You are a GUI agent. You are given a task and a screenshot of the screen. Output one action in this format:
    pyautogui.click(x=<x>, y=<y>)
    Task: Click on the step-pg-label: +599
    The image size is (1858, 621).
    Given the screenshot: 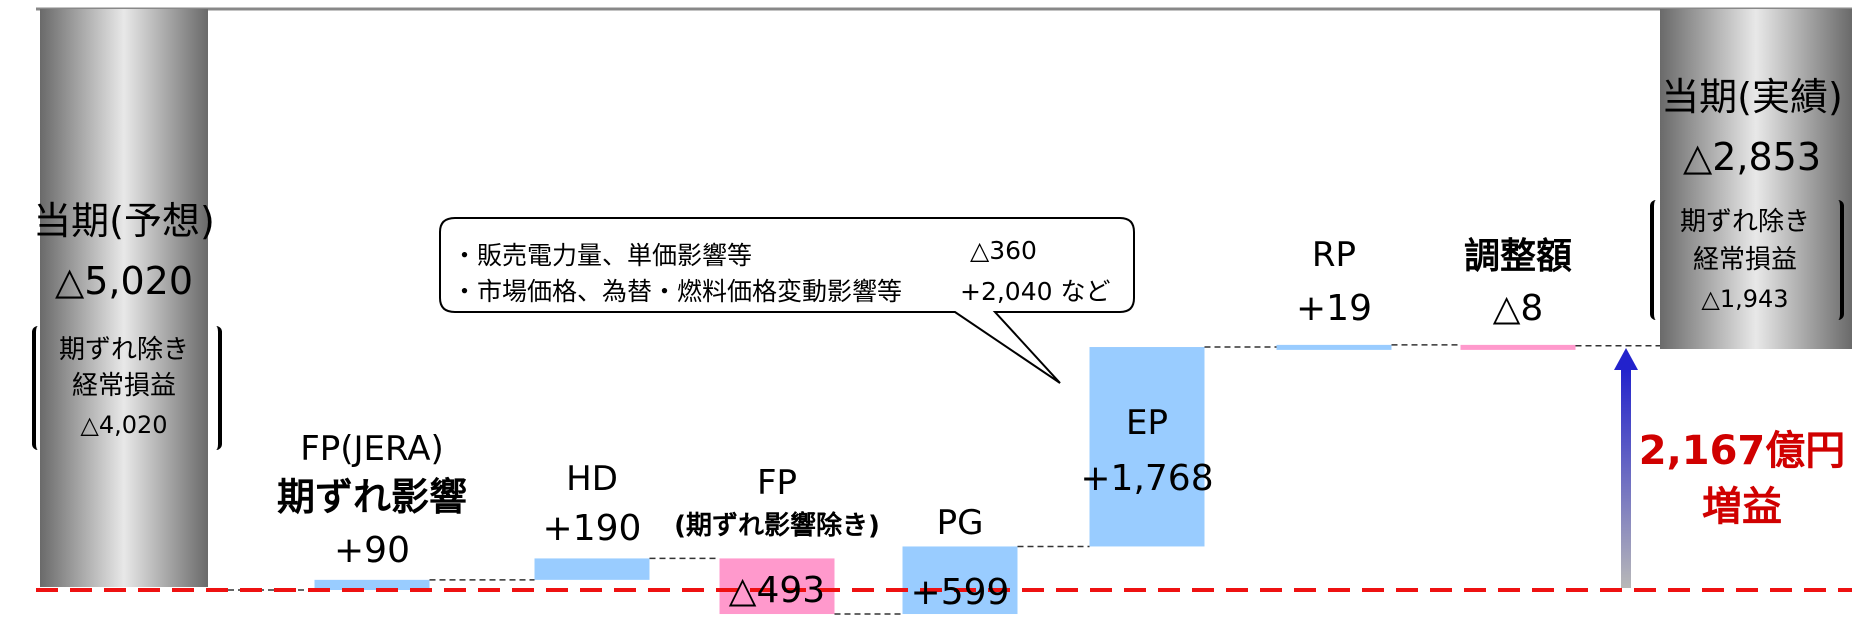 What is the action you would take?
    pyautogui.click(x=960, y=592)
    